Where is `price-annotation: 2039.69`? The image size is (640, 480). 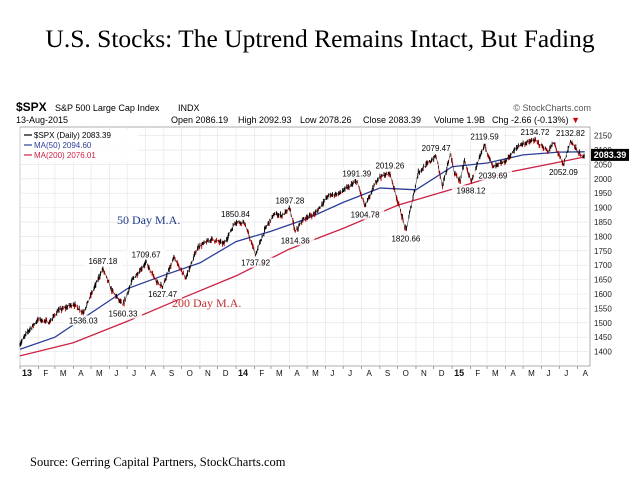
price-annotation: 2039.69 is located at coordinates (492, 175).